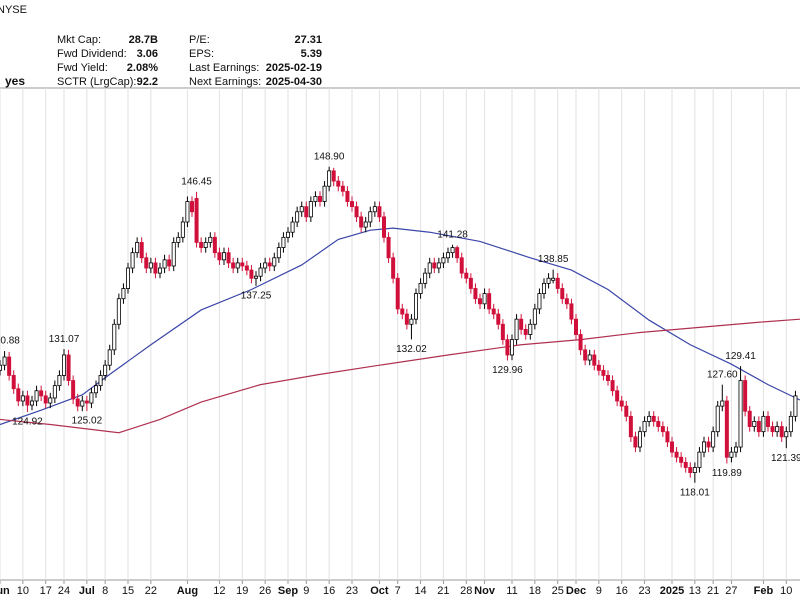 This screenshot has width=800, height=600. What do you see at coordinates (27, 422) in the screenshot?
I see `price-annotation: 124.92` at bounding box center [27, 422].